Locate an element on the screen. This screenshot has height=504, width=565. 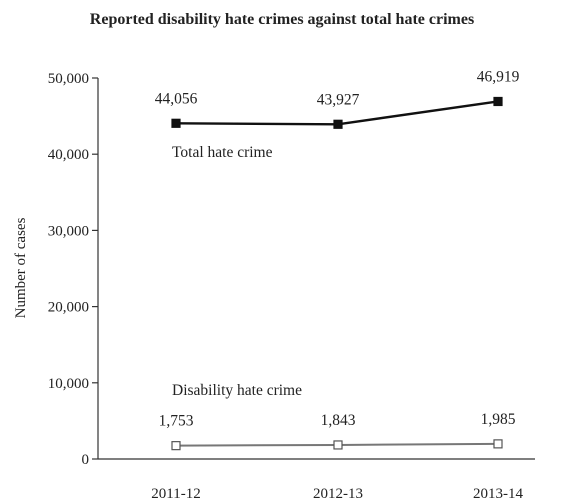
x-tick-label: 2012-13 is located at coordinates (338, 494).